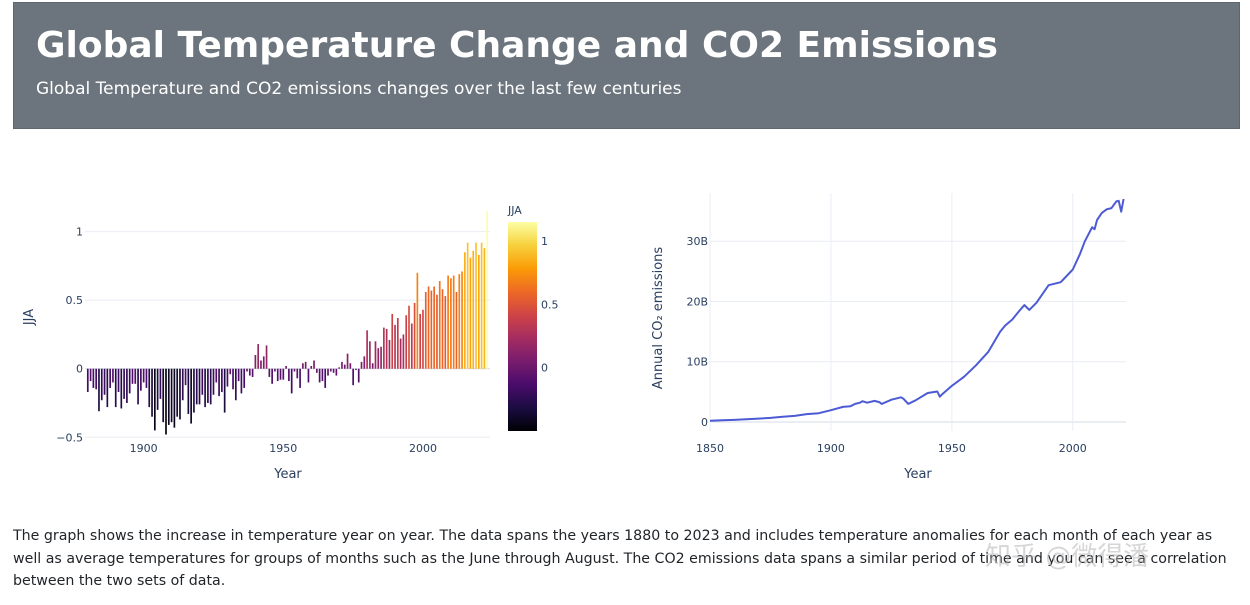 Image resolution: width=1250 pixels, height=605 pixels. Describe the element at coordinates (287, 323) in the screenshot. I see `temperature-bars` at that location.